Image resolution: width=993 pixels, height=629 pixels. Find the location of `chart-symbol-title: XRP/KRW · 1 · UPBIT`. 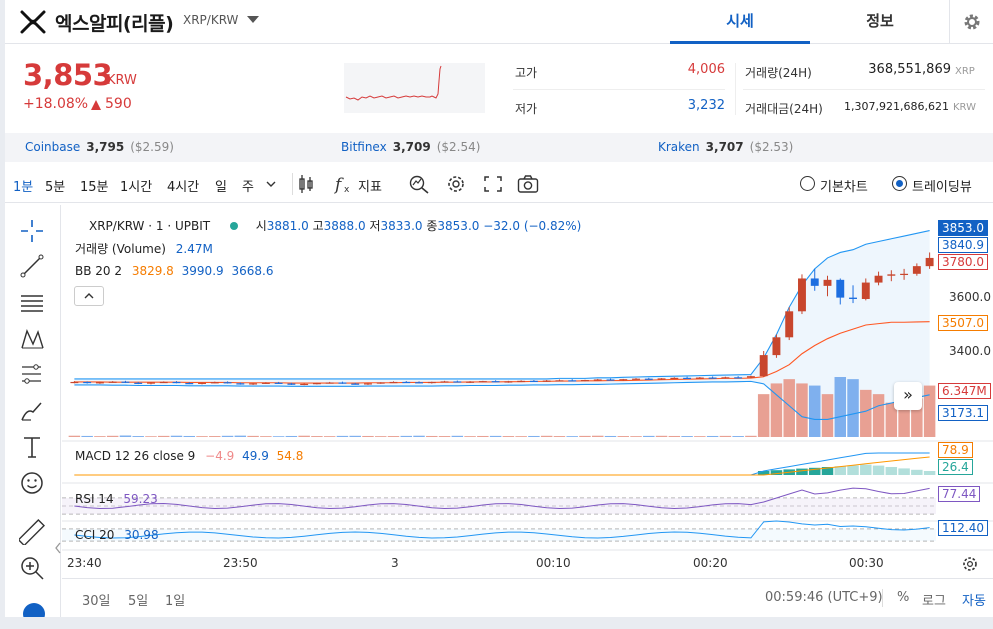

chart-symbol-title: XRP/KRW · 1 · UPBIT is located at coordinates (150, 226).